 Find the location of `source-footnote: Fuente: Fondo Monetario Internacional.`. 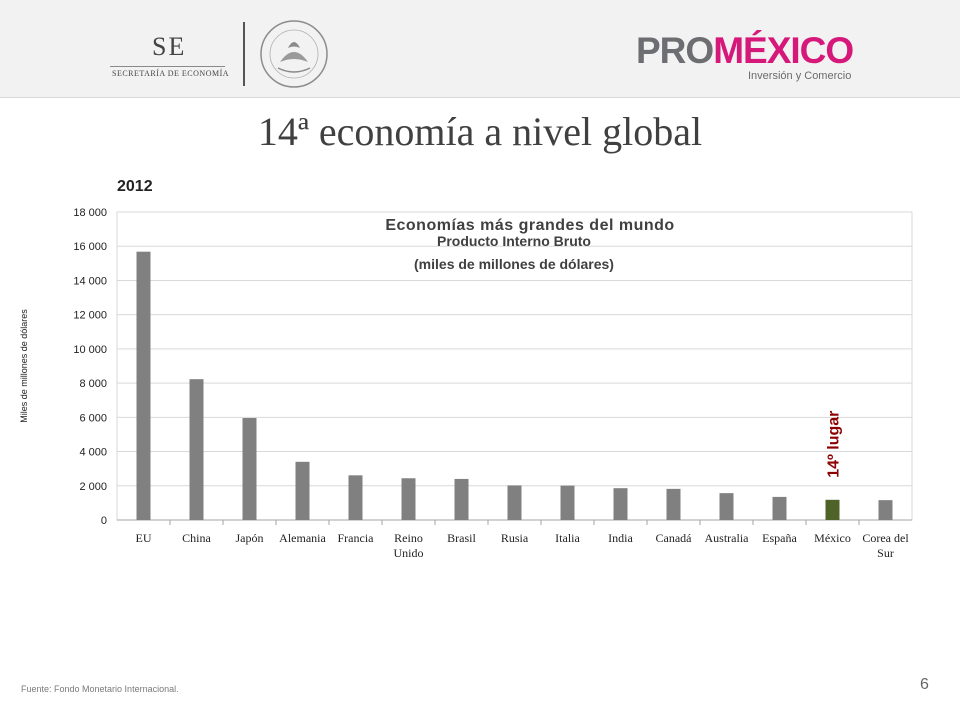

source-footnote: Fuente: Fondo Monetario Internacional. is located at coordinates (100, 689).